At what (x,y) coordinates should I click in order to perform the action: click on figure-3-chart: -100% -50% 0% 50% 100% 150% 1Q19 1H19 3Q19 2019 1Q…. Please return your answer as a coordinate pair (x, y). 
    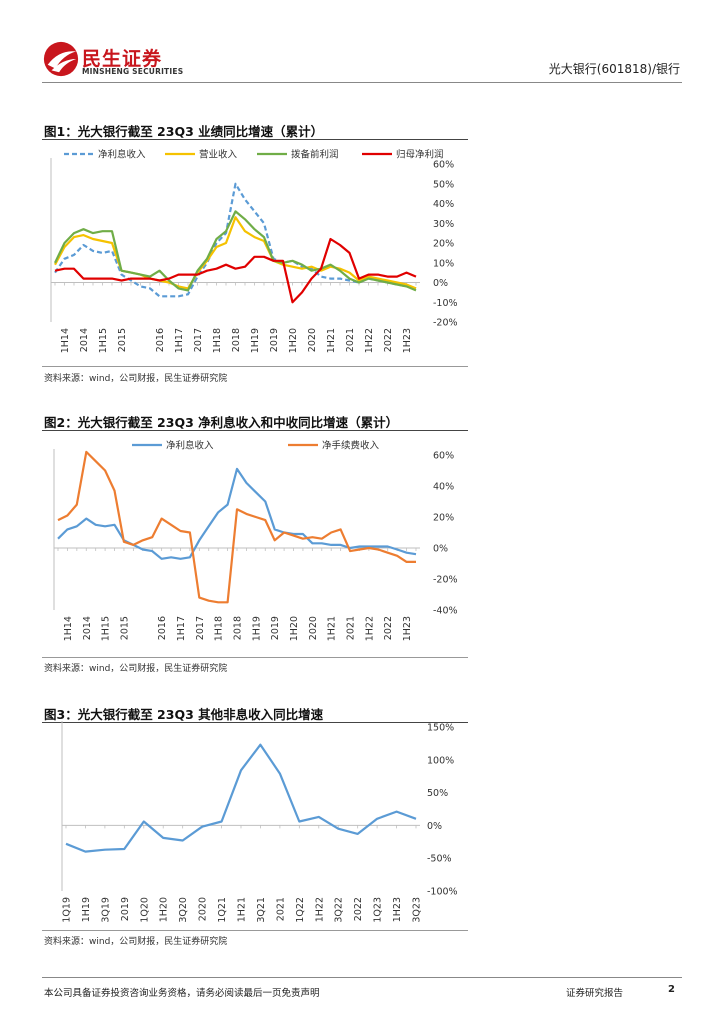
    Looking at the image, I should click on (259, 822).